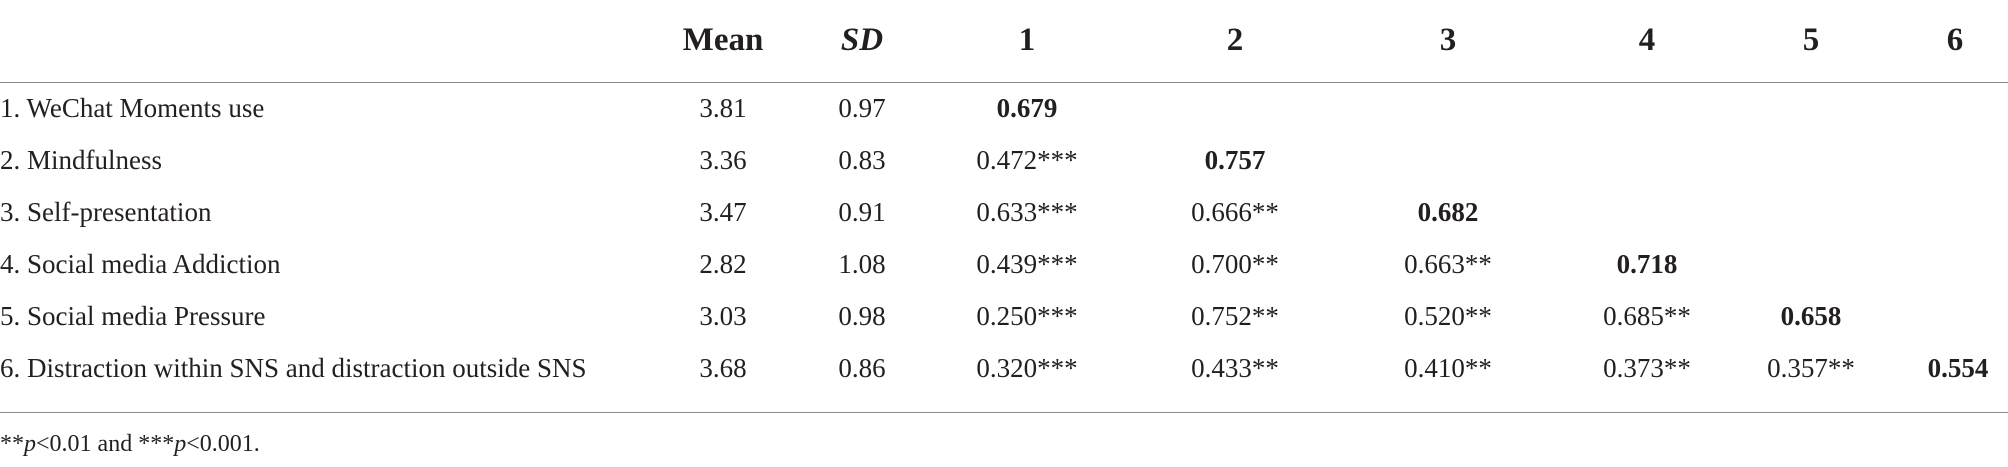 Image resolution: width=2008 pixels, height=467 pixels. I want to click on correlation-diagonal: 0.554, so click(1958, 368).